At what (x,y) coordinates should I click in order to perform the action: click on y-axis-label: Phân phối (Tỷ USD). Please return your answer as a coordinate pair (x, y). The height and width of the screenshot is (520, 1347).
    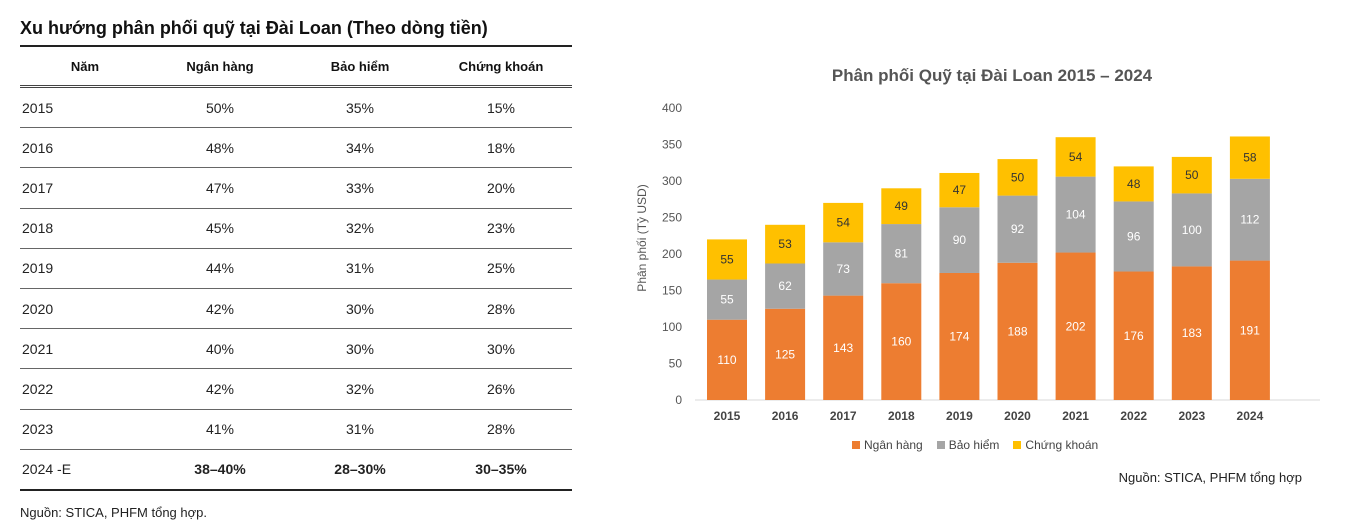
    Looking at the image, I should click on (642, 237).